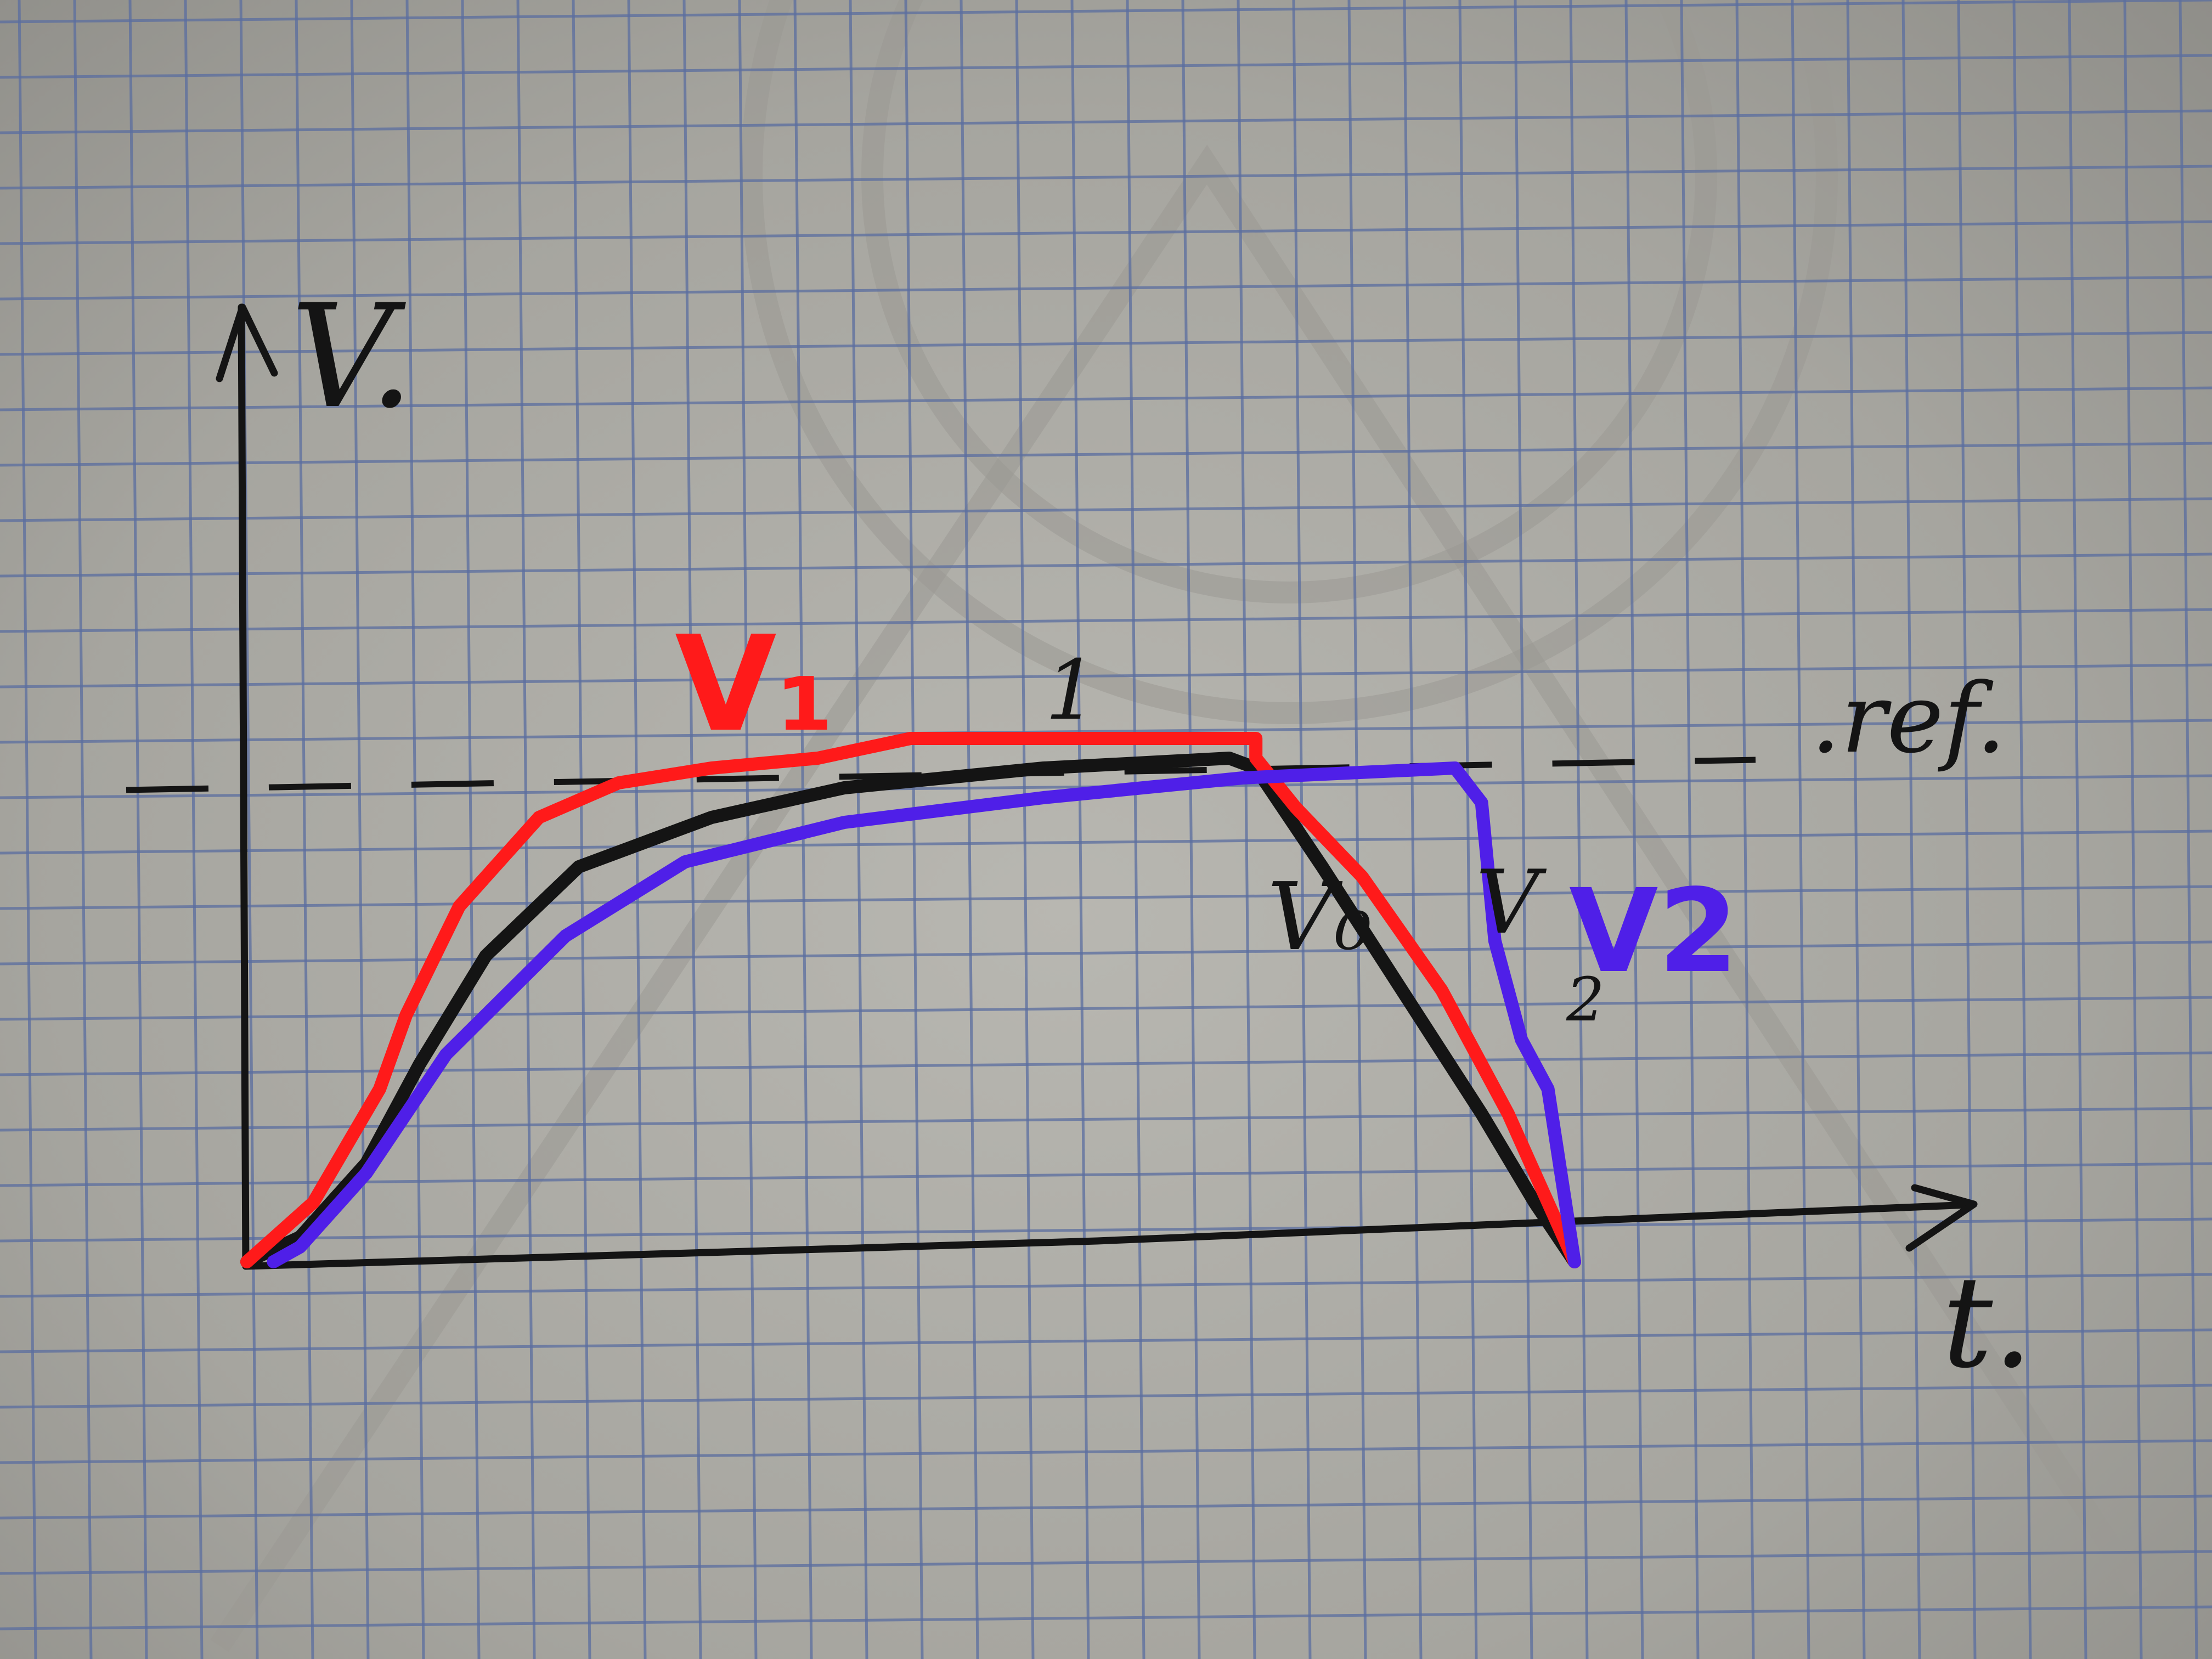  What do you see at coordinates (1511, 902) in the screenshot?
I see `series-annotation-v: V` at bounding box center [1511, 902].